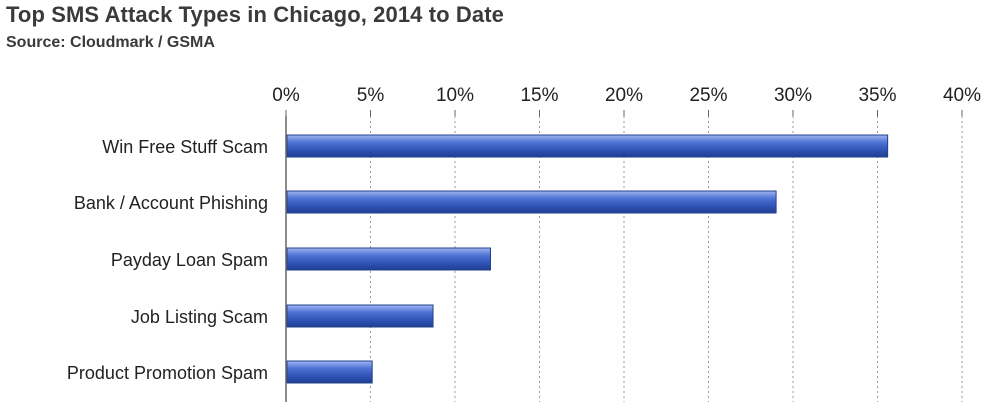  I want to click on category-label: Product Promotion Spam, so click(167, 373).